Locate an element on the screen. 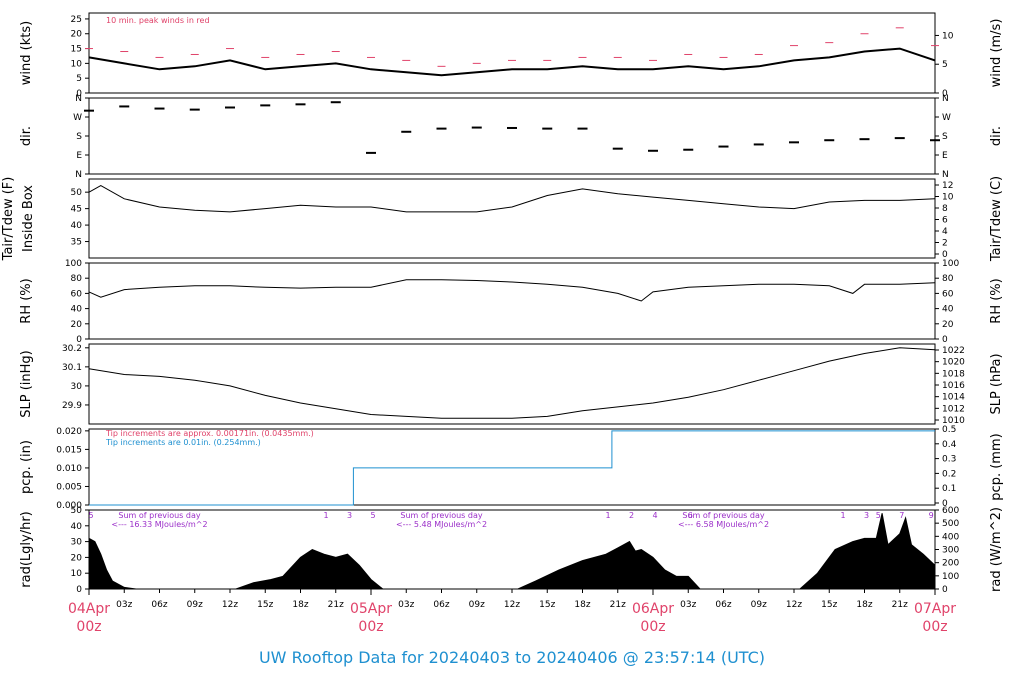 The width and height of the screenshot is (1024, 700). pcp-panel-frame is located at coordinates (512, 467).